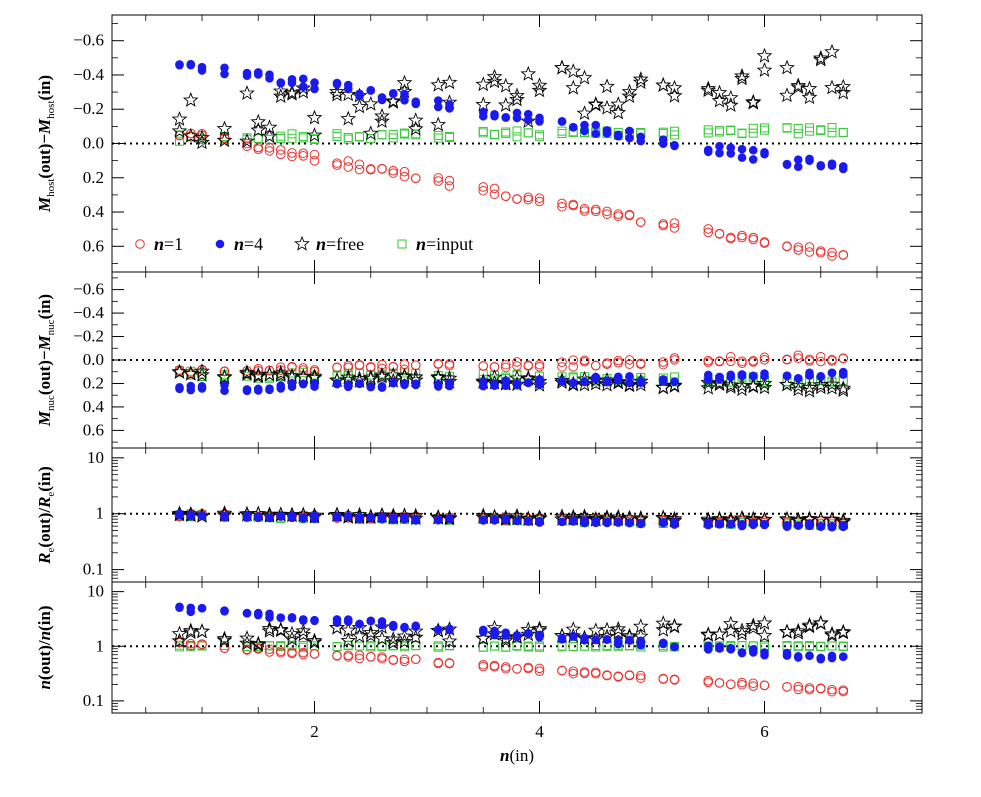 The height and width of the screenshot is (797, 981). I want to click on legend-symbol-n4, so click(220, 244).